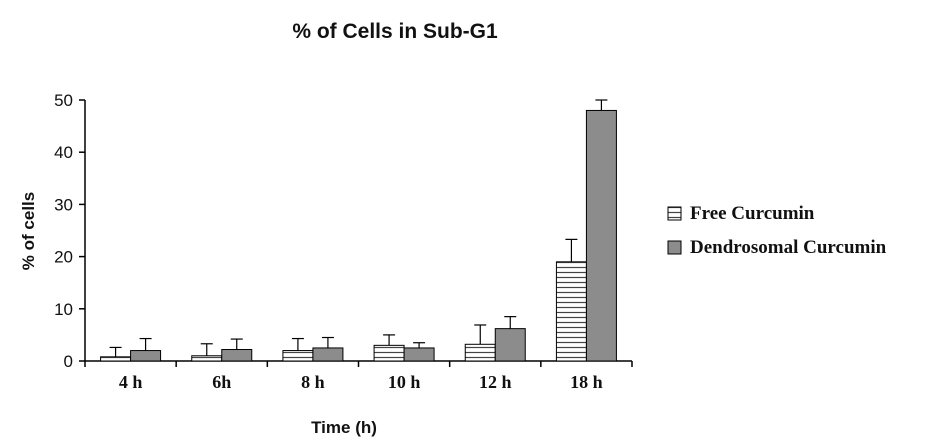 The height and width of the screenshot is (438, 940). I want to click on x-tick-label: 6h, so click(221, 382).